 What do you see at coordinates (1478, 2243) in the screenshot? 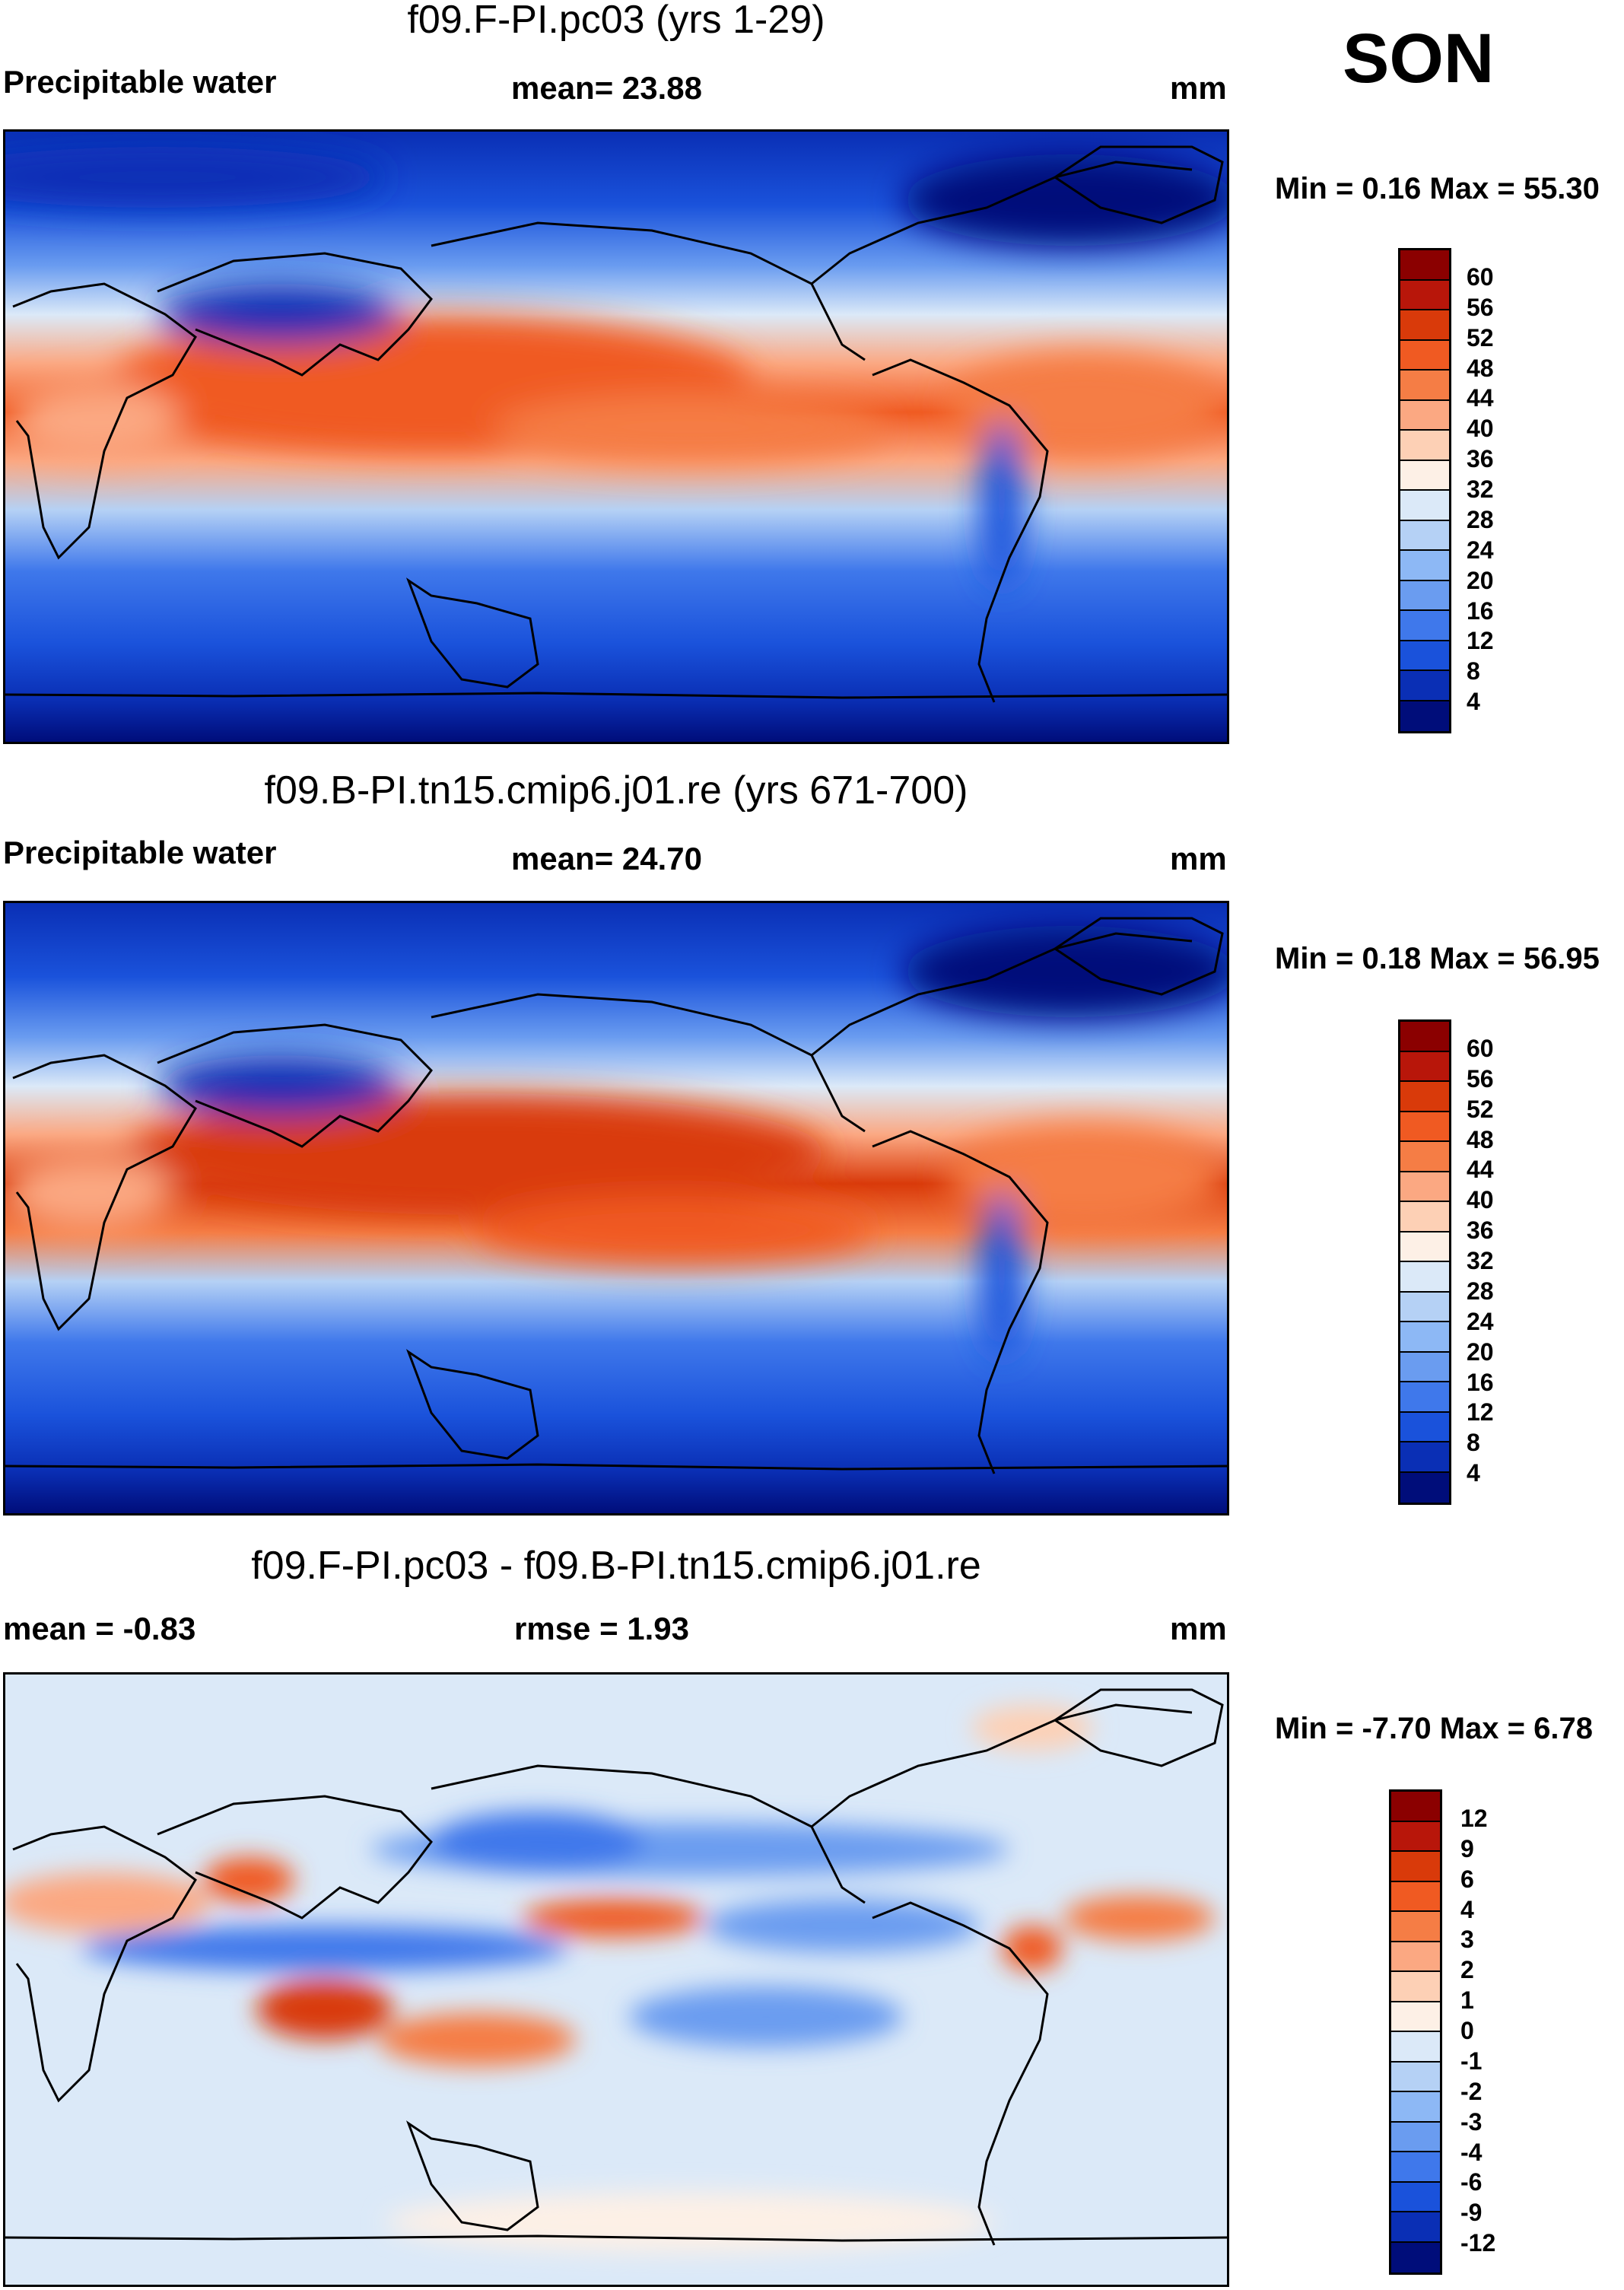
I see `colorbar-tick-label: -12` at bounding box center [1478, 2243].